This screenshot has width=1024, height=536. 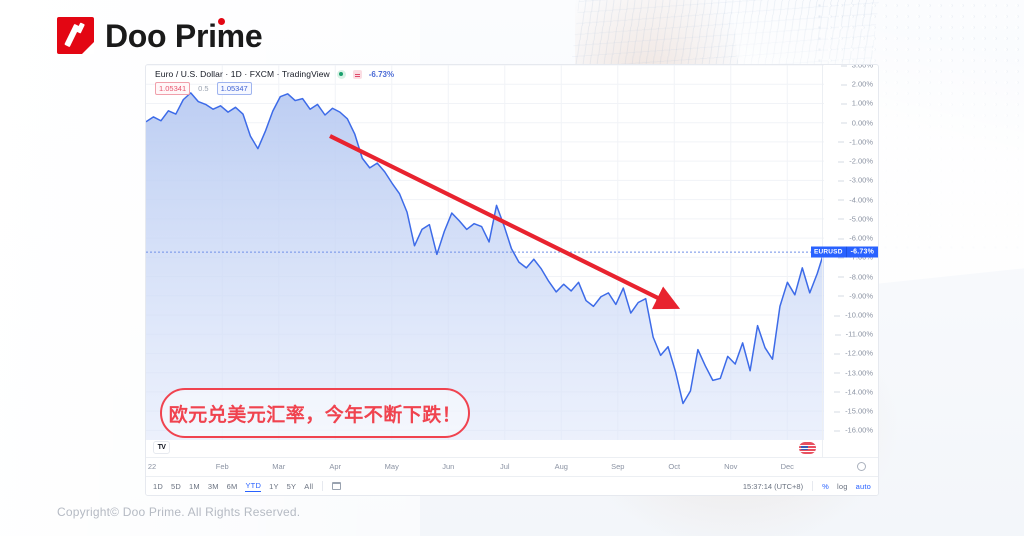 What do you see at coordinates (855, 180) in the screenshot?
I see `price-axis-tick: -3.00%` at bounding box center [855, 180].